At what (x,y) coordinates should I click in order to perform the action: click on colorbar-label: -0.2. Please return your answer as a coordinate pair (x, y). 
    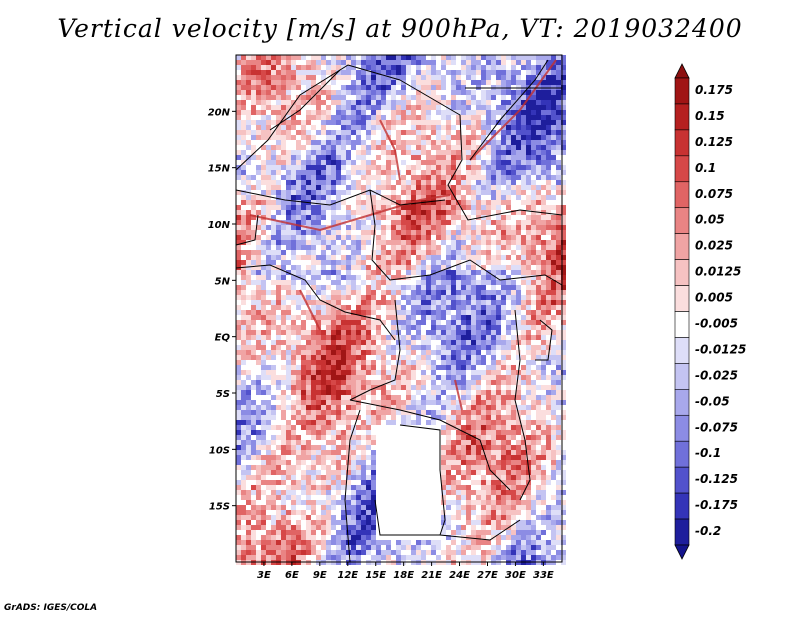
    Looking at the image, I should click on (708, 531).